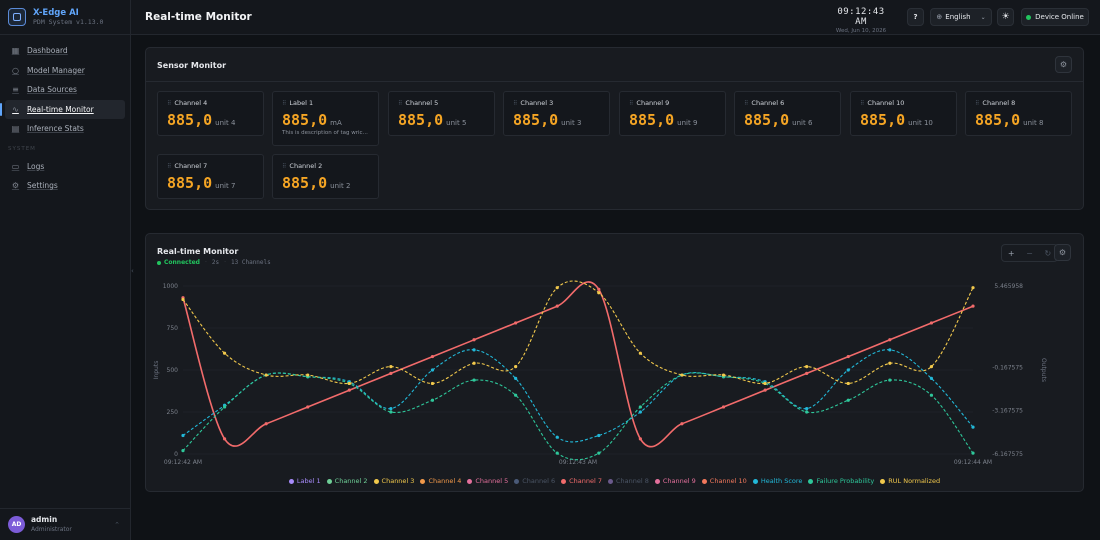 The width and height of the screenshot is (1100, 540). Describe the element at coordinates (1005, 17) in the screenshot. I see `theme-toggle-button: ☀` at that location.